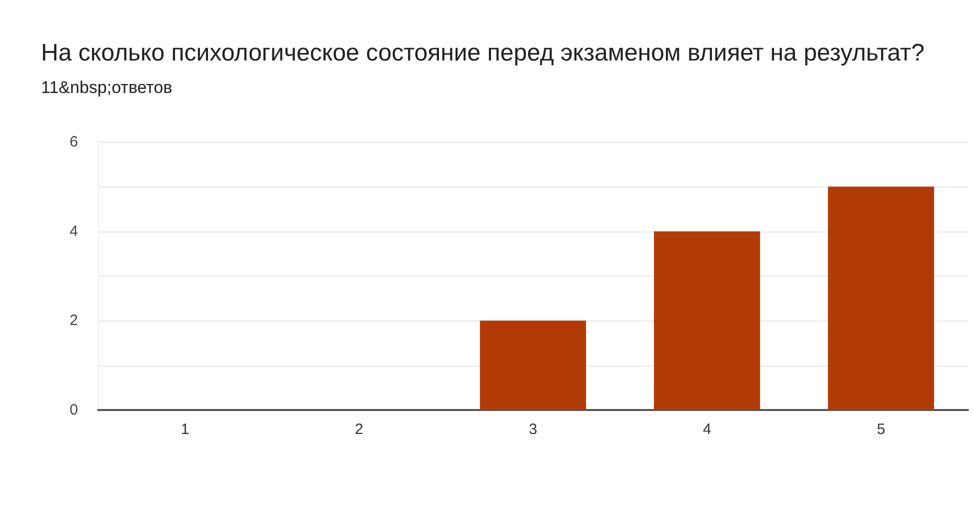  Describe the element at coordinates (106, 87) in the screenshot. I see `chart-subtitle: 11&nbsp;ответов` at that location.